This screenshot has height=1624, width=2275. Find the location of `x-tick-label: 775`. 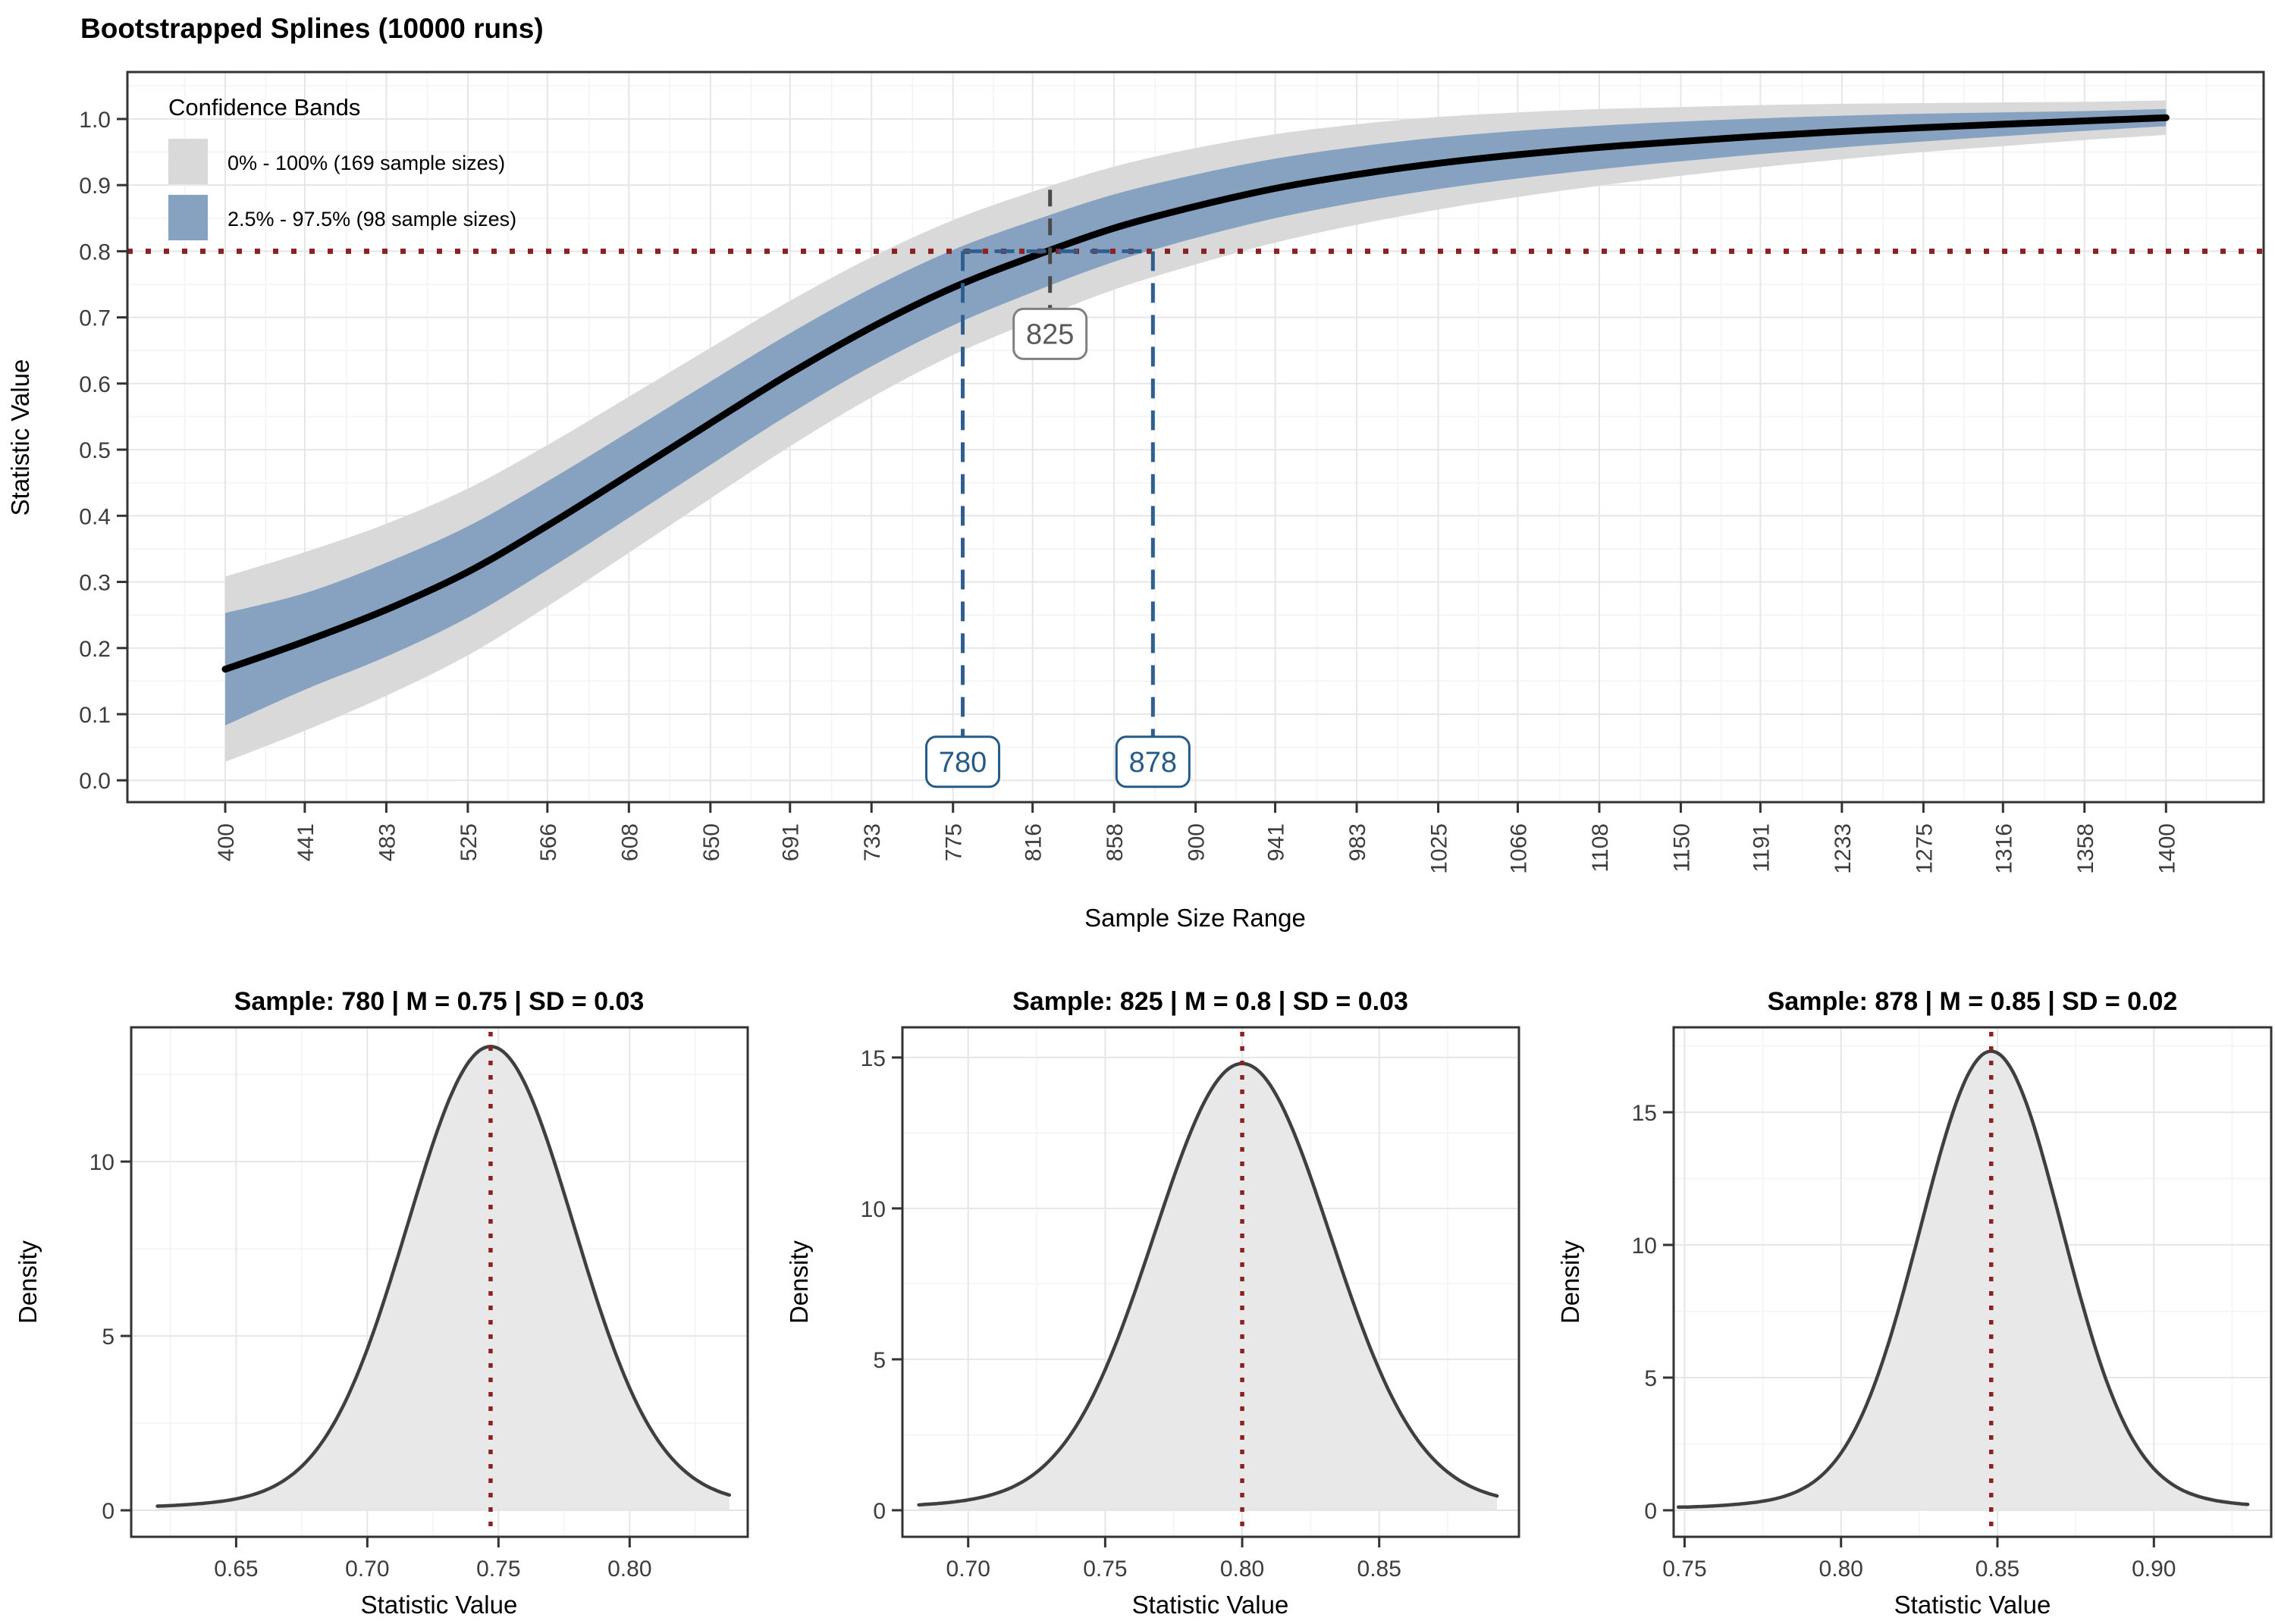

x-tick-label: 775 is located at coordinates (954, 842).